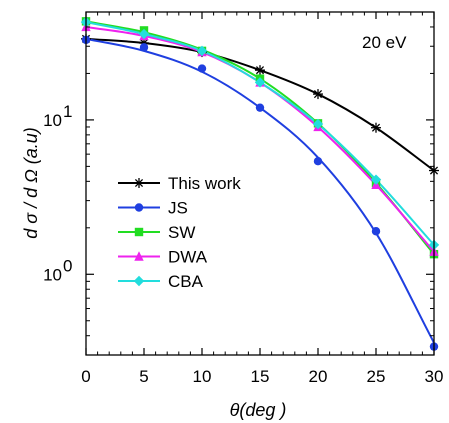 The height and width of the screenshot is (423, 449). What do you see at coordinates (85, 376) in the screenshot?
I see `x-tick-label: 0` at bounding box center [85, 376].